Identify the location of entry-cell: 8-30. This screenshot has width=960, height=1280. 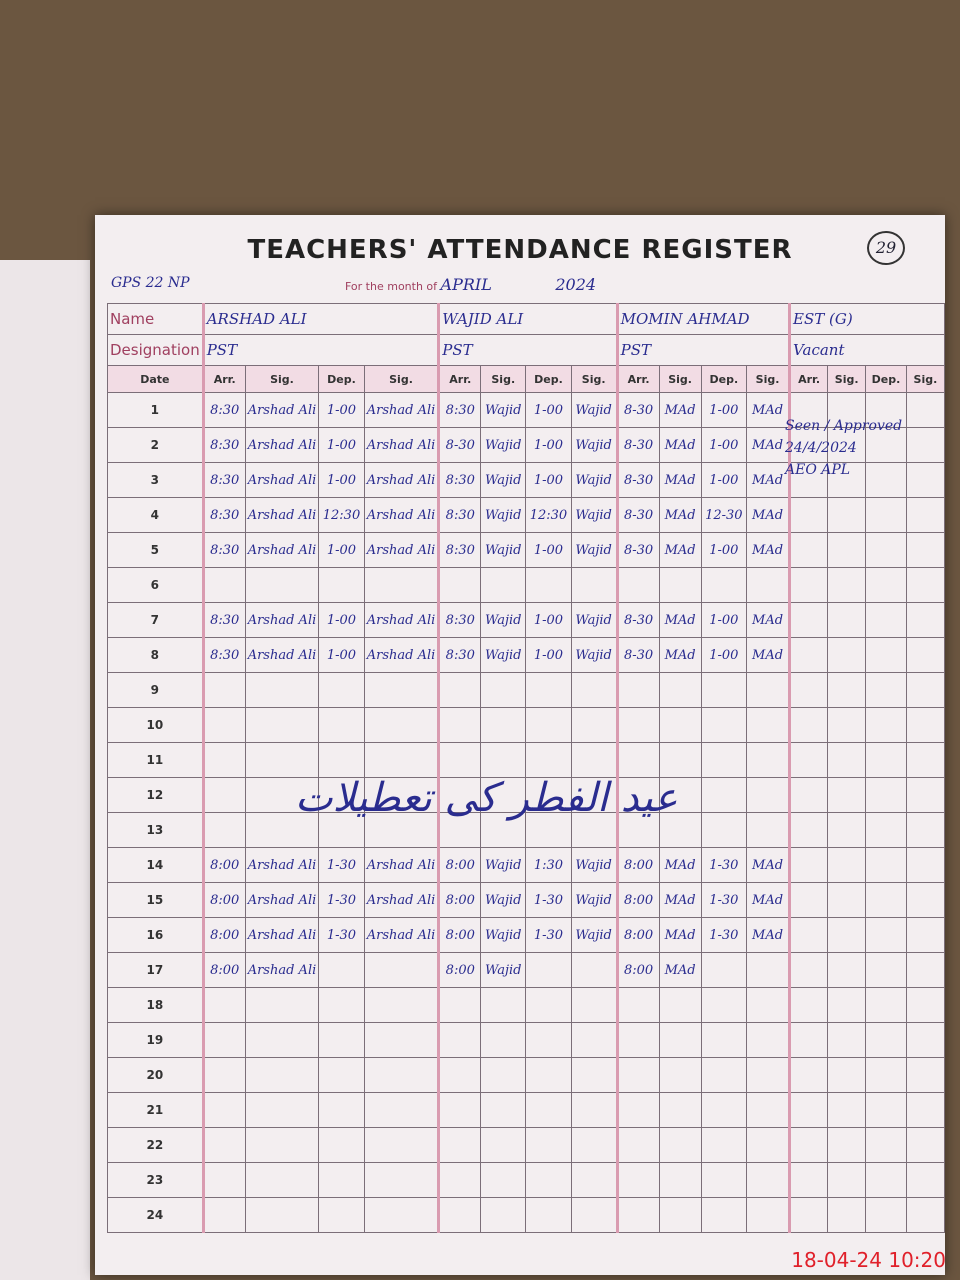
(637, 480).